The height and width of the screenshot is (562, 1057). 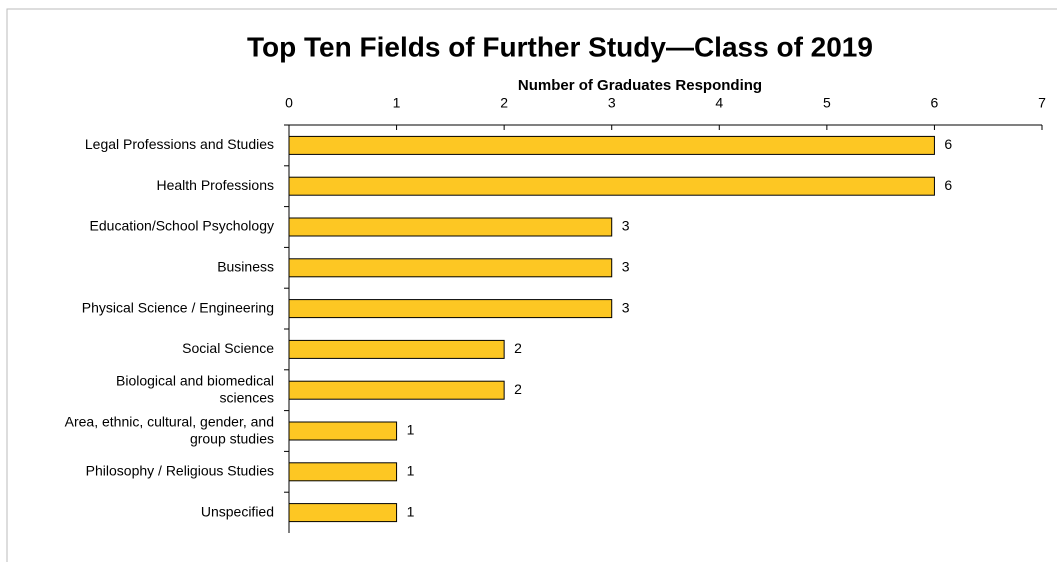 What do you see at coordinates (228, 348) in the screenshot?
I see `y-tick-label: Social Science` at bounding box center [228, 348].